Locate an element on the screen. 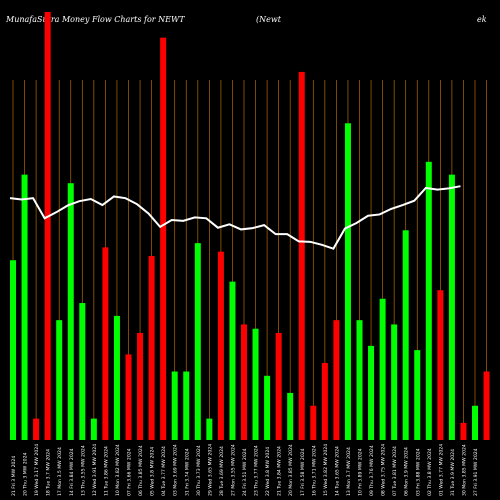 This screenshot has height=500, width=500. x-tick-label: 03 Fri 3.88 MW 2024 is located at coordinates (418, 472).